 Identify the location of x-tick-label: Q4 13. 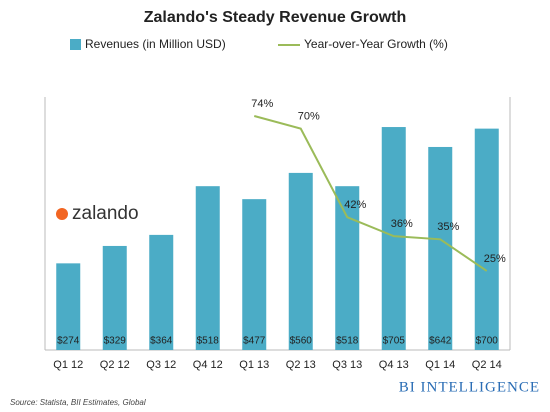
(394, 365).